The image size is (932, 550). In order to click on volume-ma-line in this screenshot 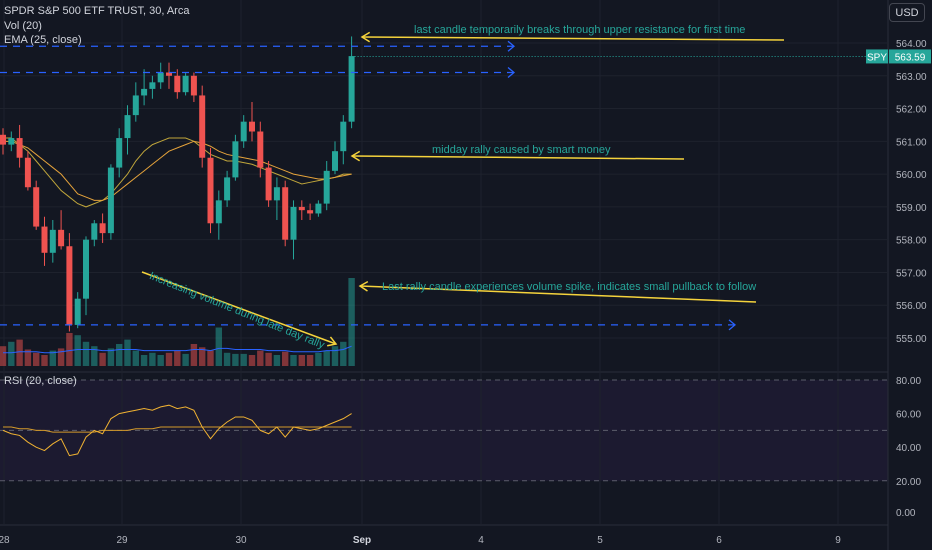, I will do `click(177, 349)`.